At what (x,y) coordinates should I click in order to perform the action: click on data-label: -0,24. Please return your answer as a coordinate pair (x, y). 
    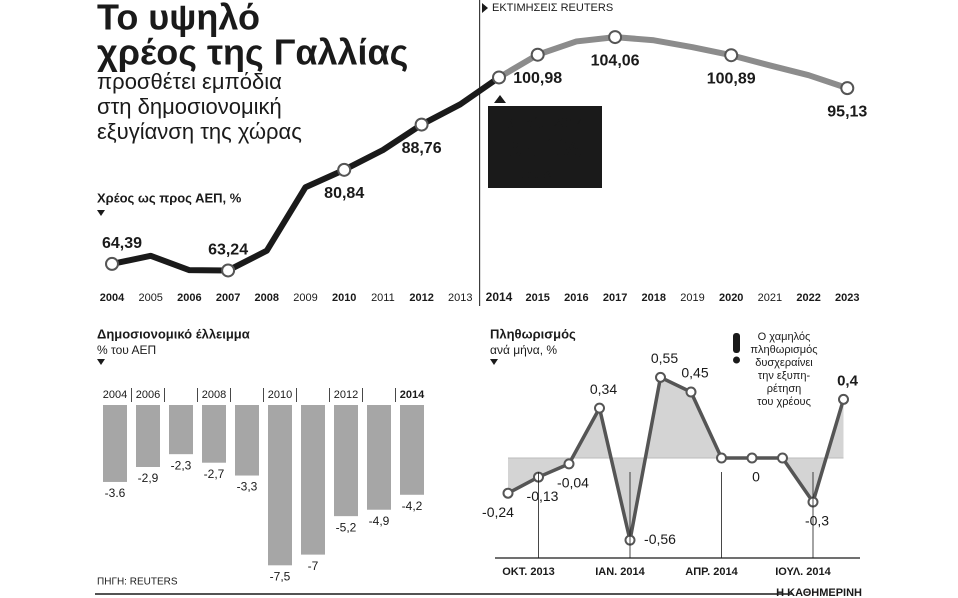
    Looking at the image, I should click on (498, 512).